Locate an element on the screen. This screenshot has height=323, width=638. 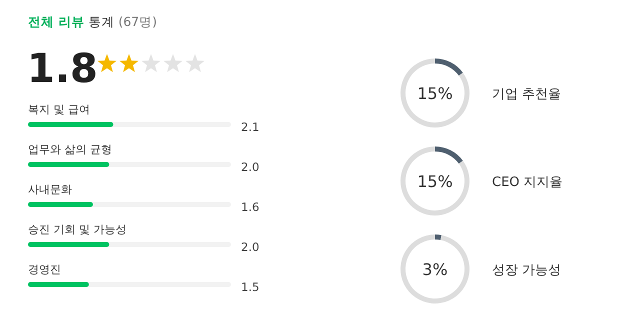
annotation: 1.8 is located at coordinates (62, 69).